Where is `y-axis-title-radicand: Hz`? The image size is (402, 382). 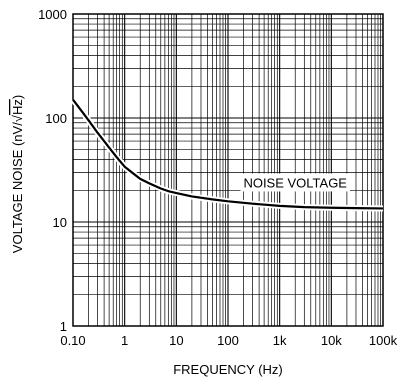
y-axis-title-radicand: Hz is located at coordinates (17, 107).